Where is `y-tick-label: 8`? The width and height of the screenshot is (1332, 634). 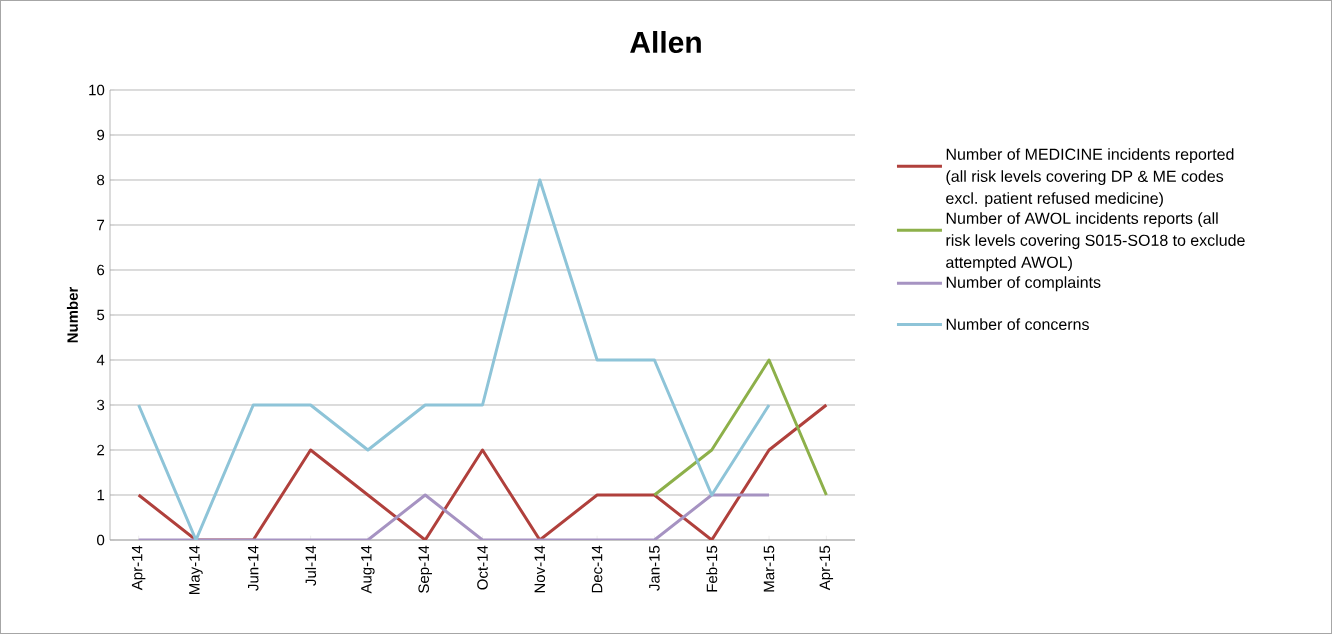
y-tick-label: 8 is located at coordinates (101, 180).